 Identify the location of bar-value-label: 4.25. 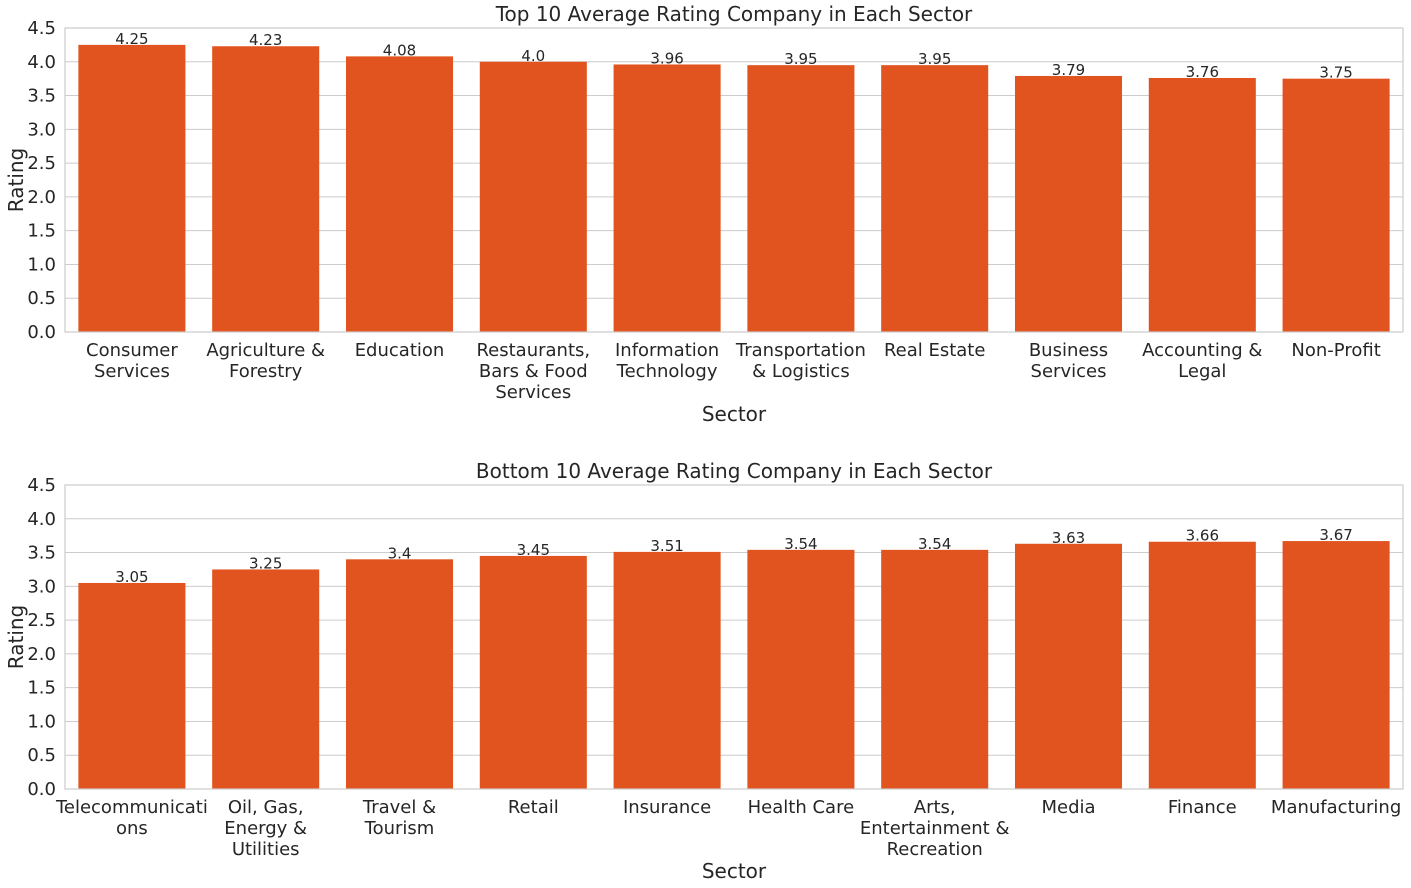
(131, 39).